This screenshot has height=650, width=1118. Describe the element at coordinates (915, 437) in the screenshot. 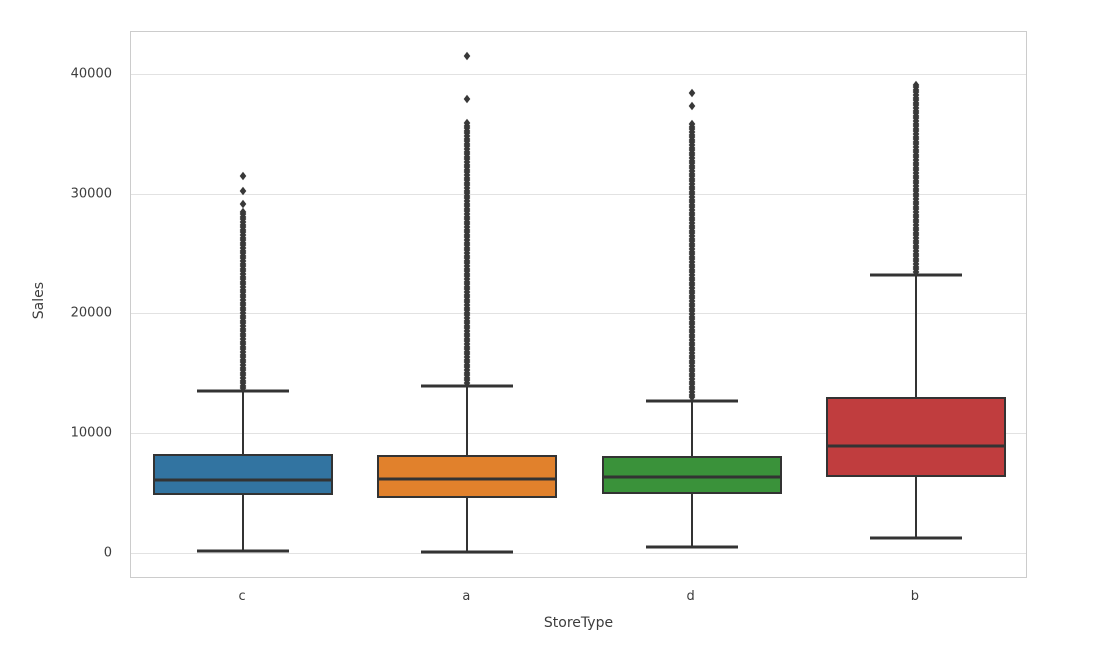

I see `box-b` at that location.